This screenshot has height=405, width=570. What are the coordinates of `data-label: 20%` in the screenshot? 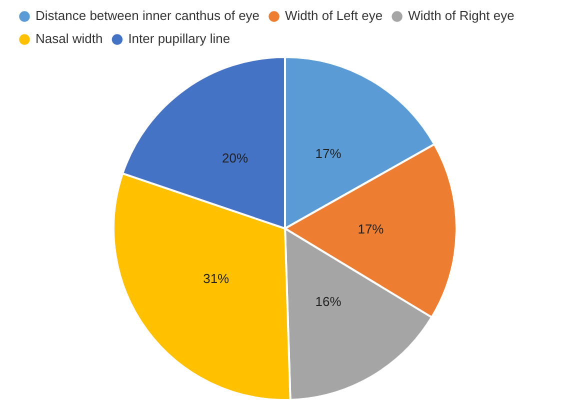 It's located at (235, 158).